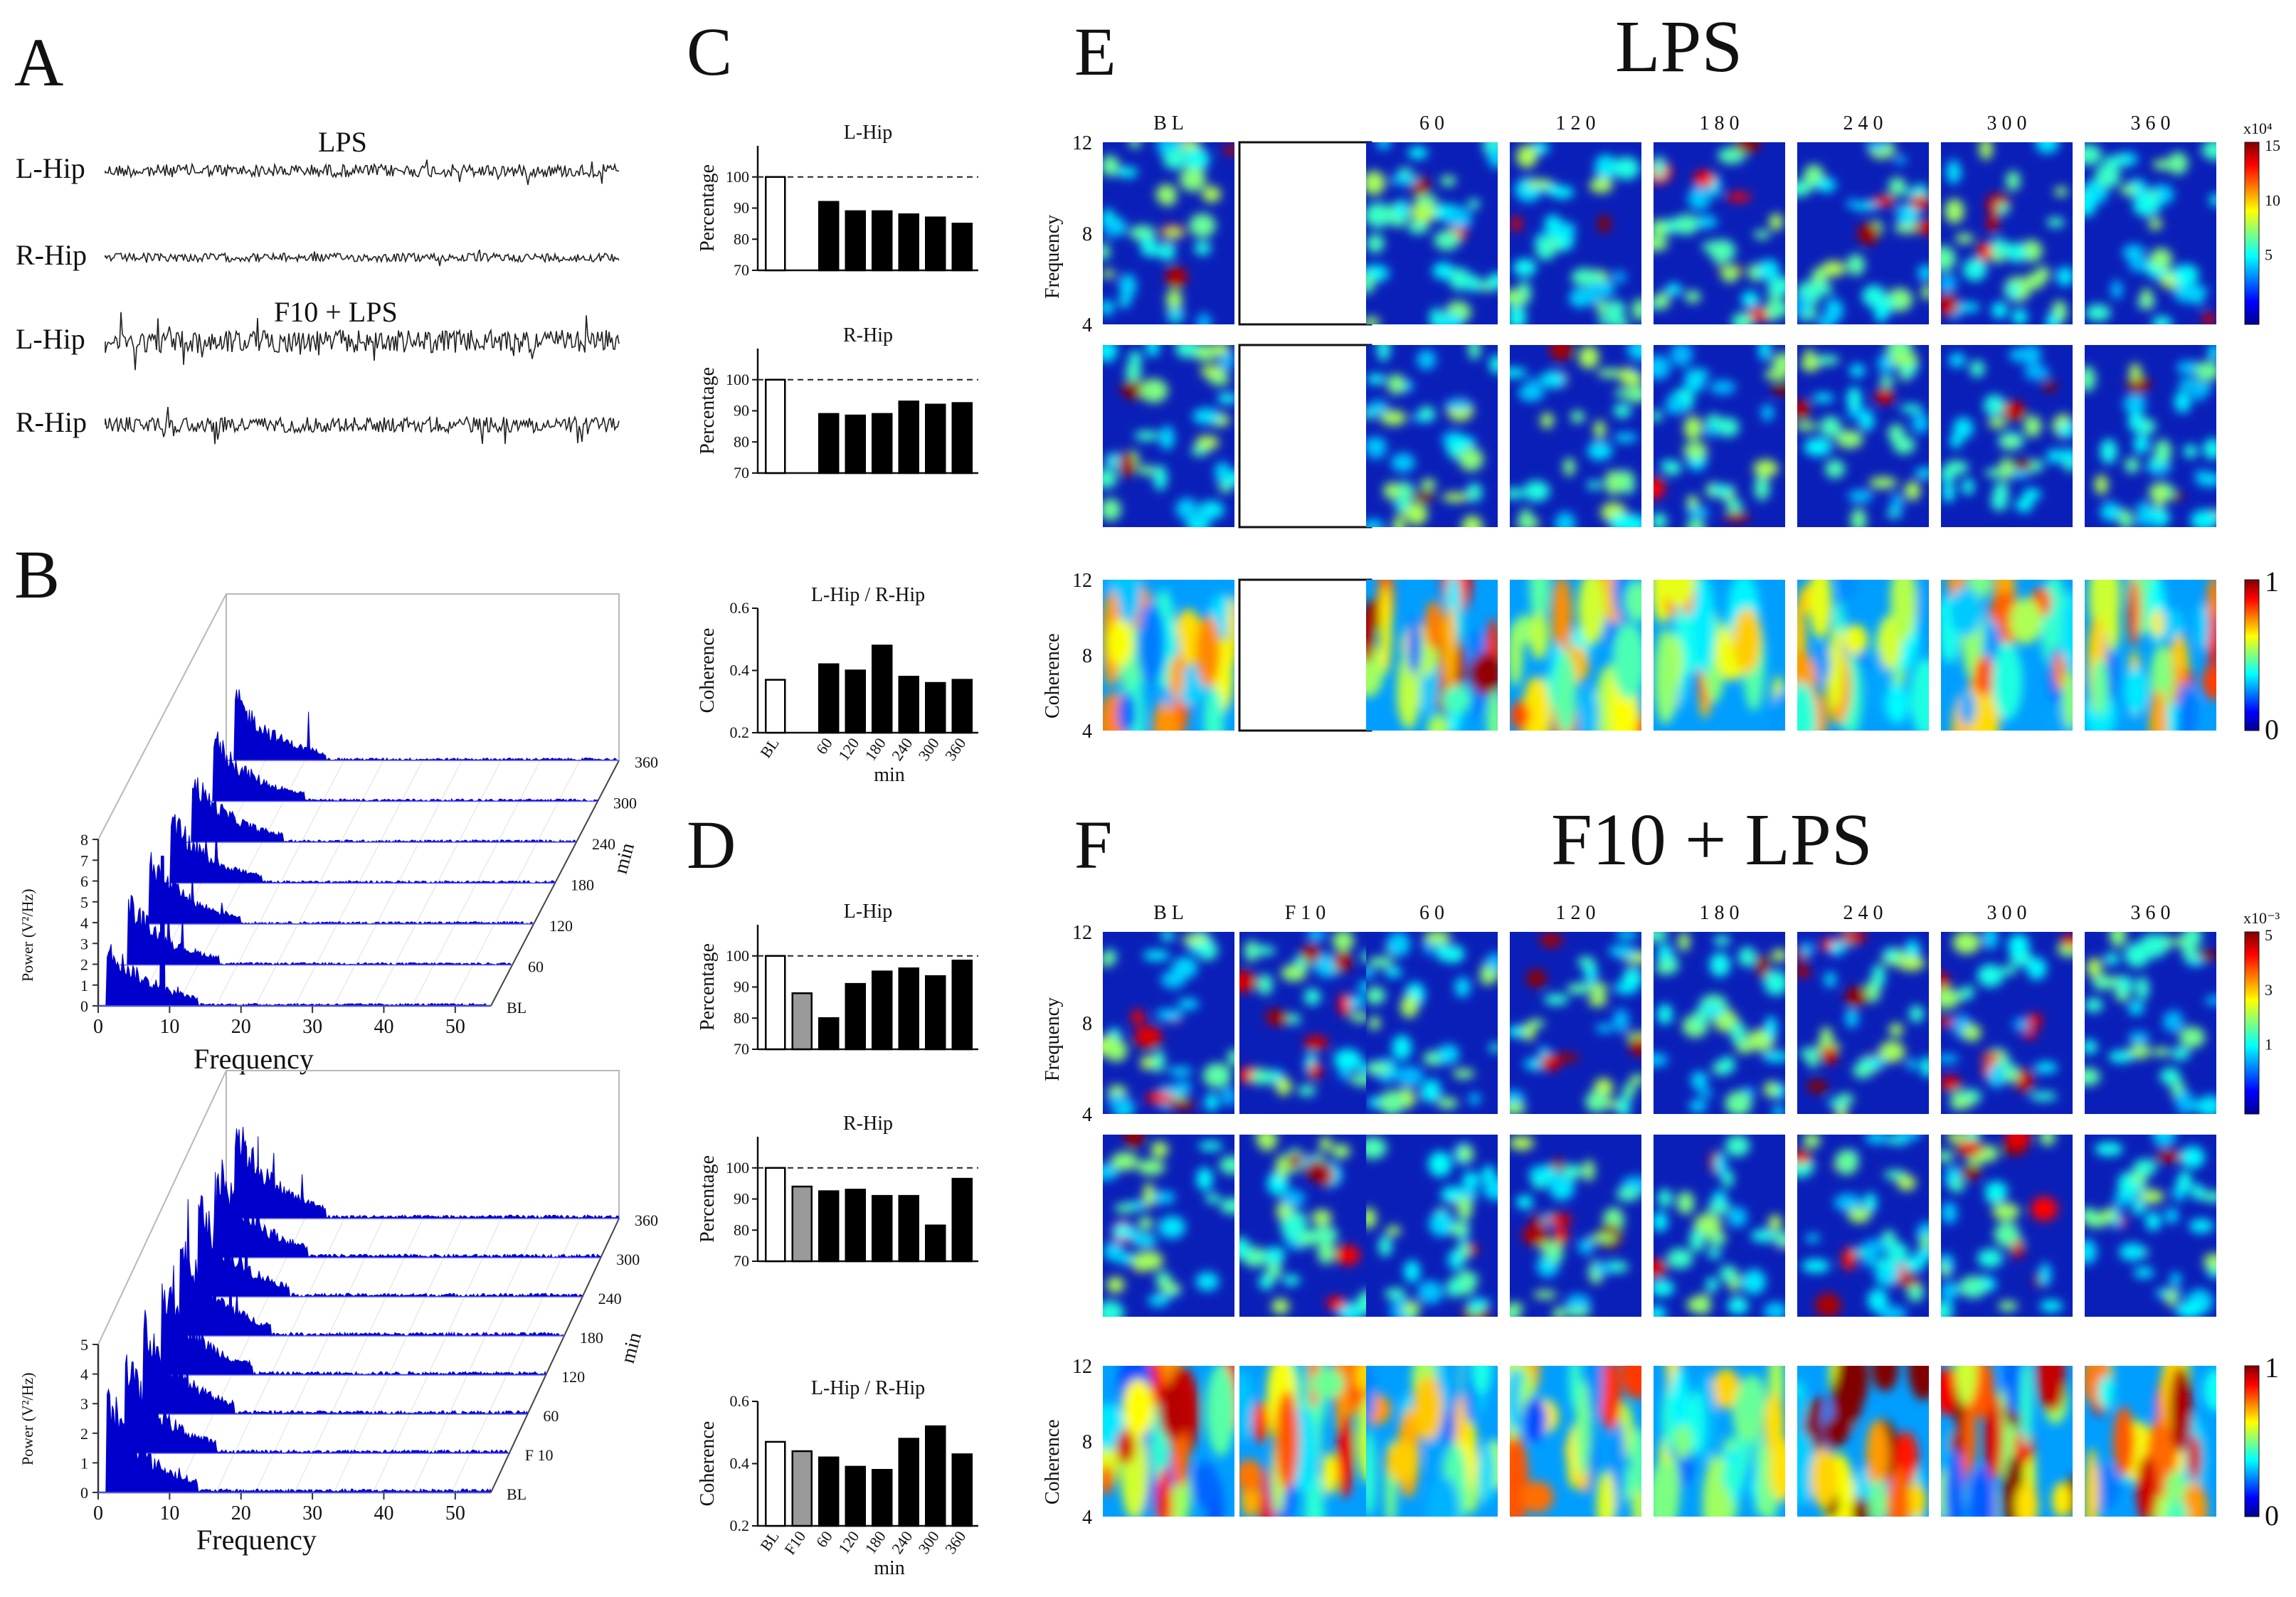  What do you see at coordinates (603, 844) in the screenshot?
I see `waterfall-time-label: 240` at bounding box center [603, 844].